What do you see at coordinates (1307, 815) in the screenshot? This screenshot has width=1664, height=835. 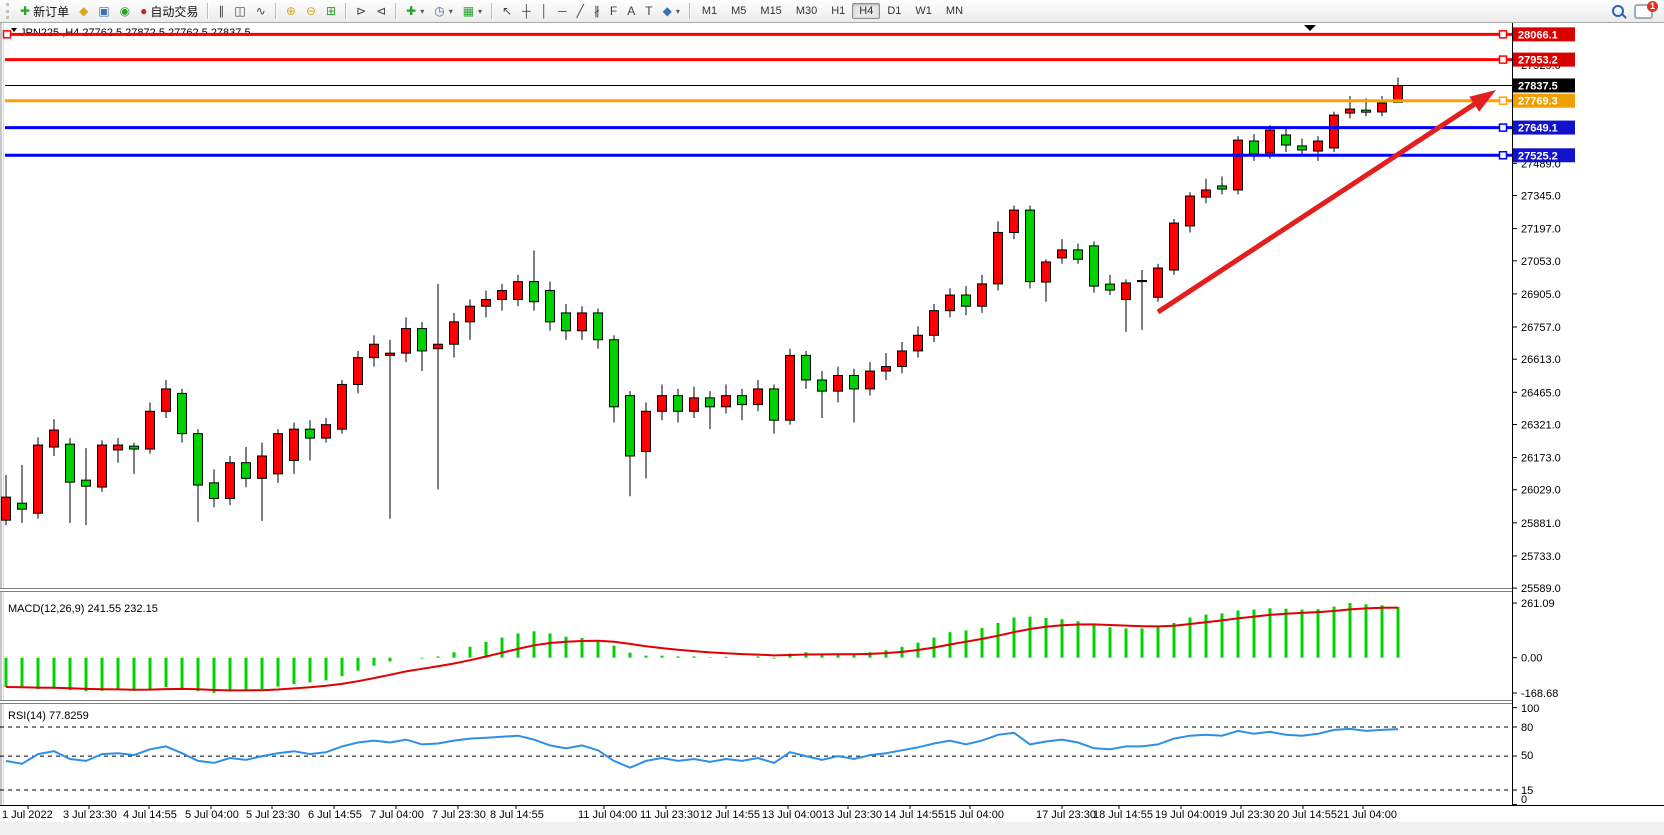 I see `time-axis-label: 20 Jul 14:55` at bounding box center [1307, 815].